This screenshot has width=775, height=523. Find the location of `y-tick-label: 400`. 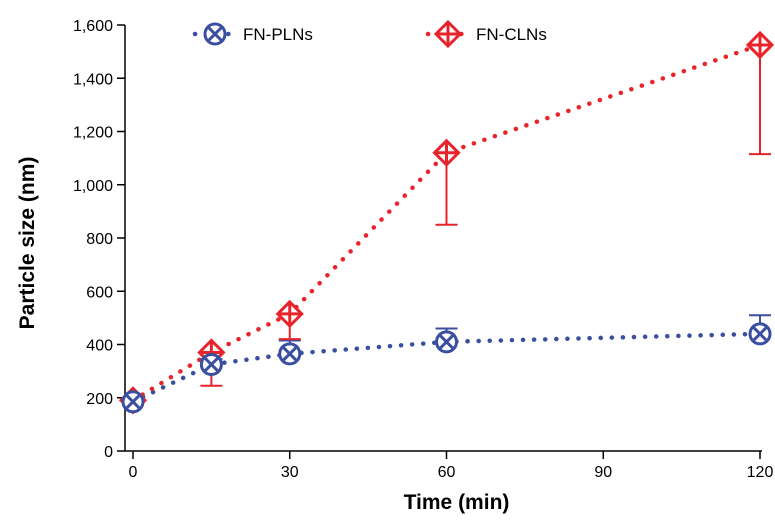

y-tick-label: 400 is located at coordinates (99, 346).